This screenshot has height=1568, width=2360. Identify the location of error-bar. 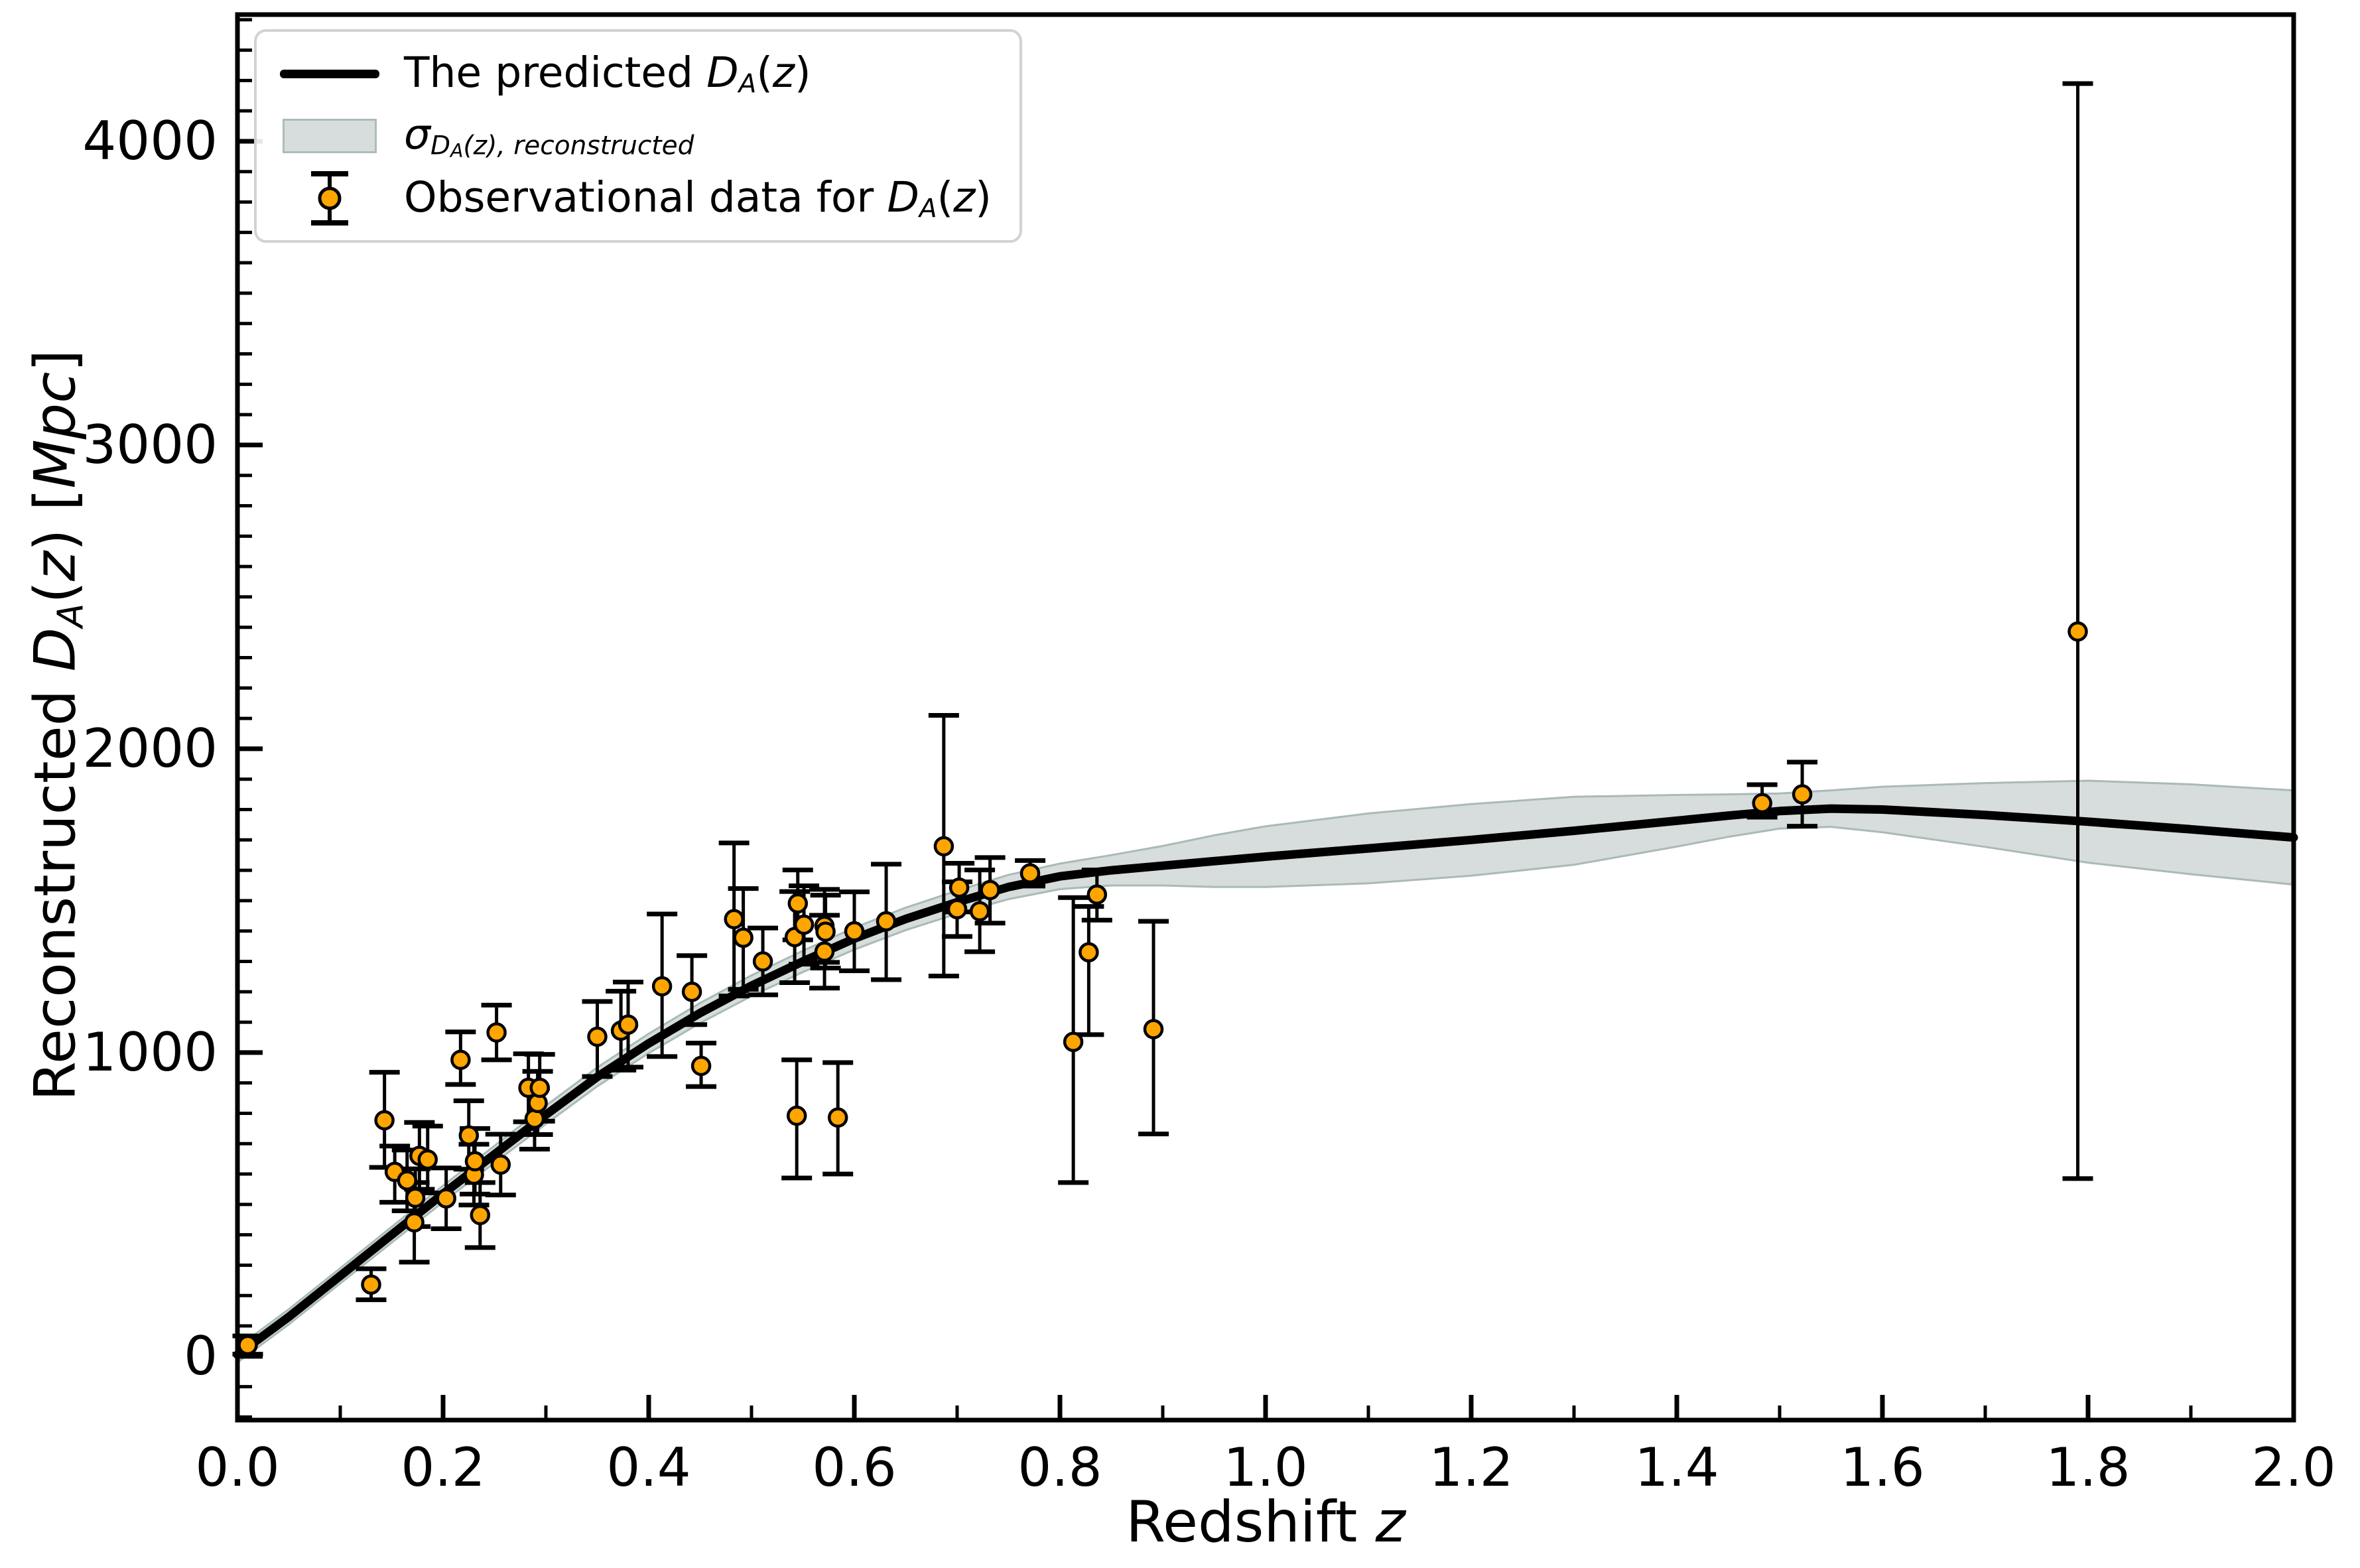
(1088, 971).